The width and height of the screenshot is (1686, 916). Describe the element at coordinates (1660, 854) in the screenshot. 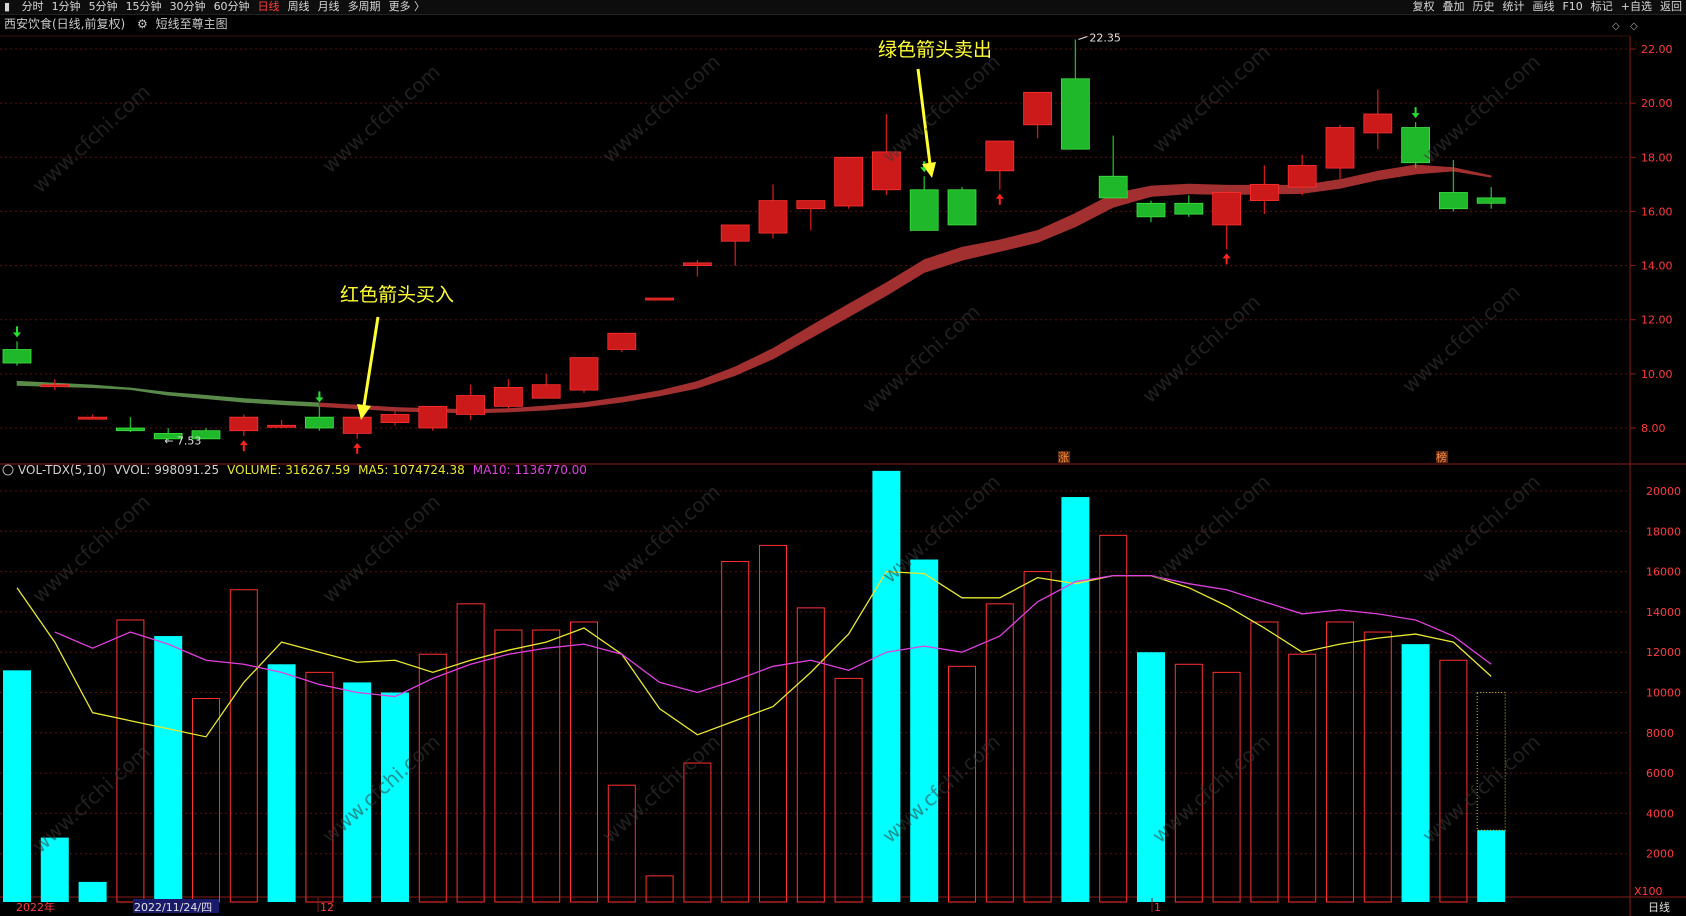

I see `volume-tick-label: 2000` at that location.